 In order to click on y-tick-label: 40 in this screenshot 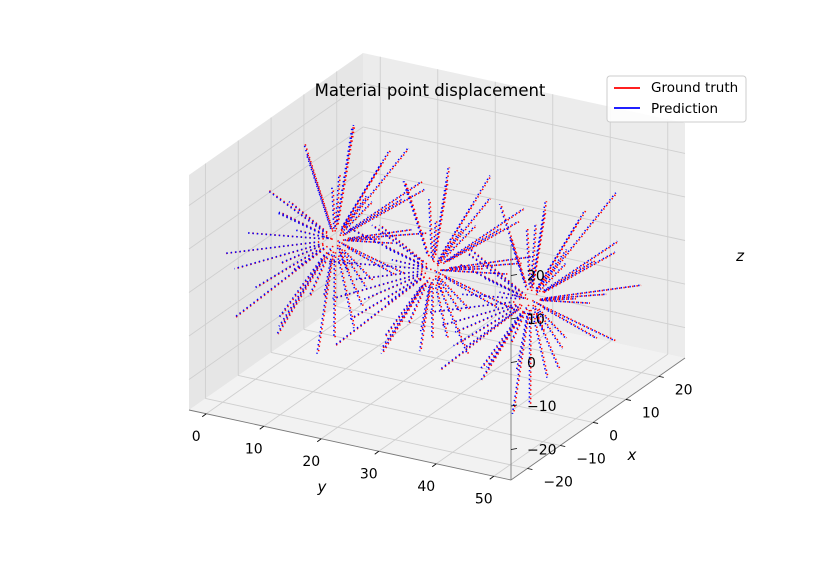, I will do `click(426, 487)`.